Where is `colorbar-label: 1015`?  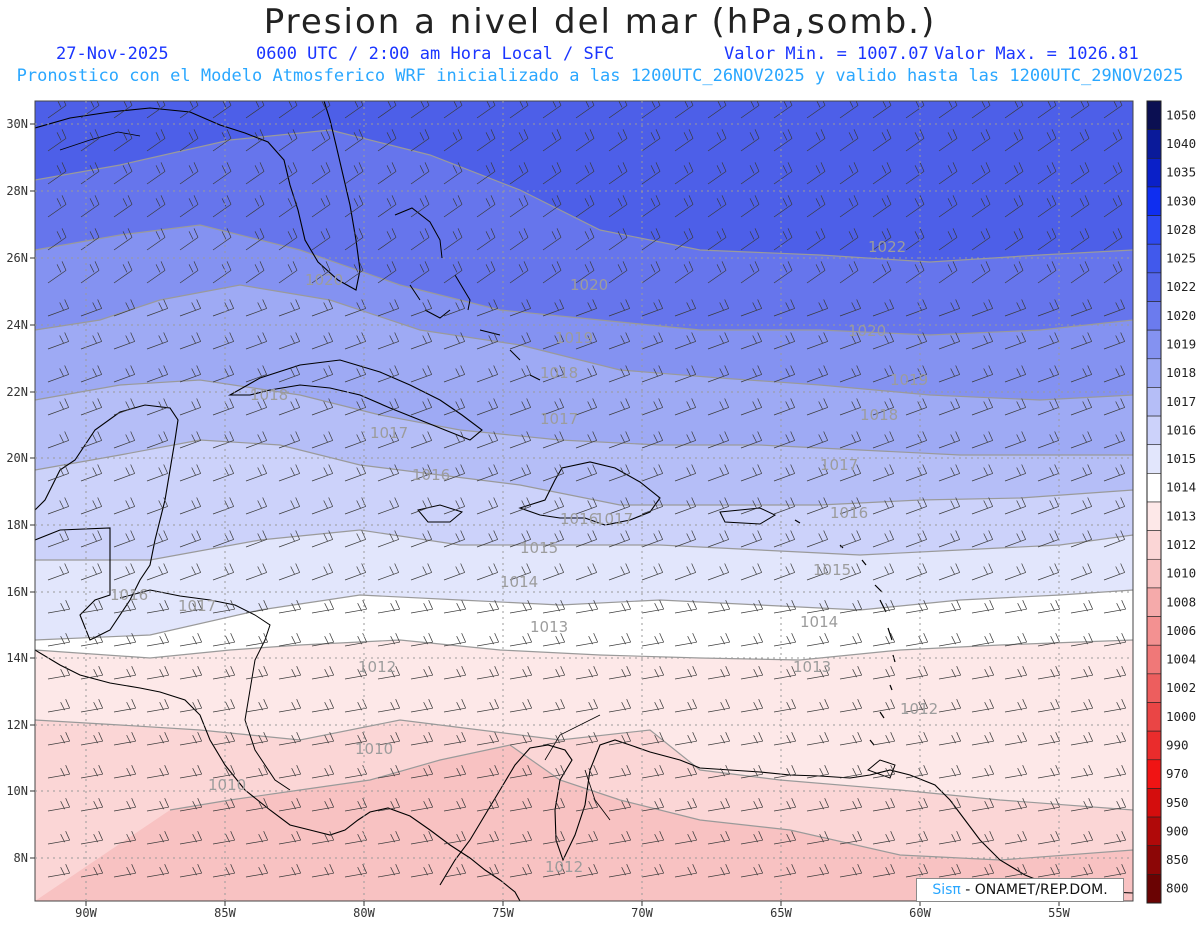
colorbar-label: 1015 is located at coordinates (1181, 458).